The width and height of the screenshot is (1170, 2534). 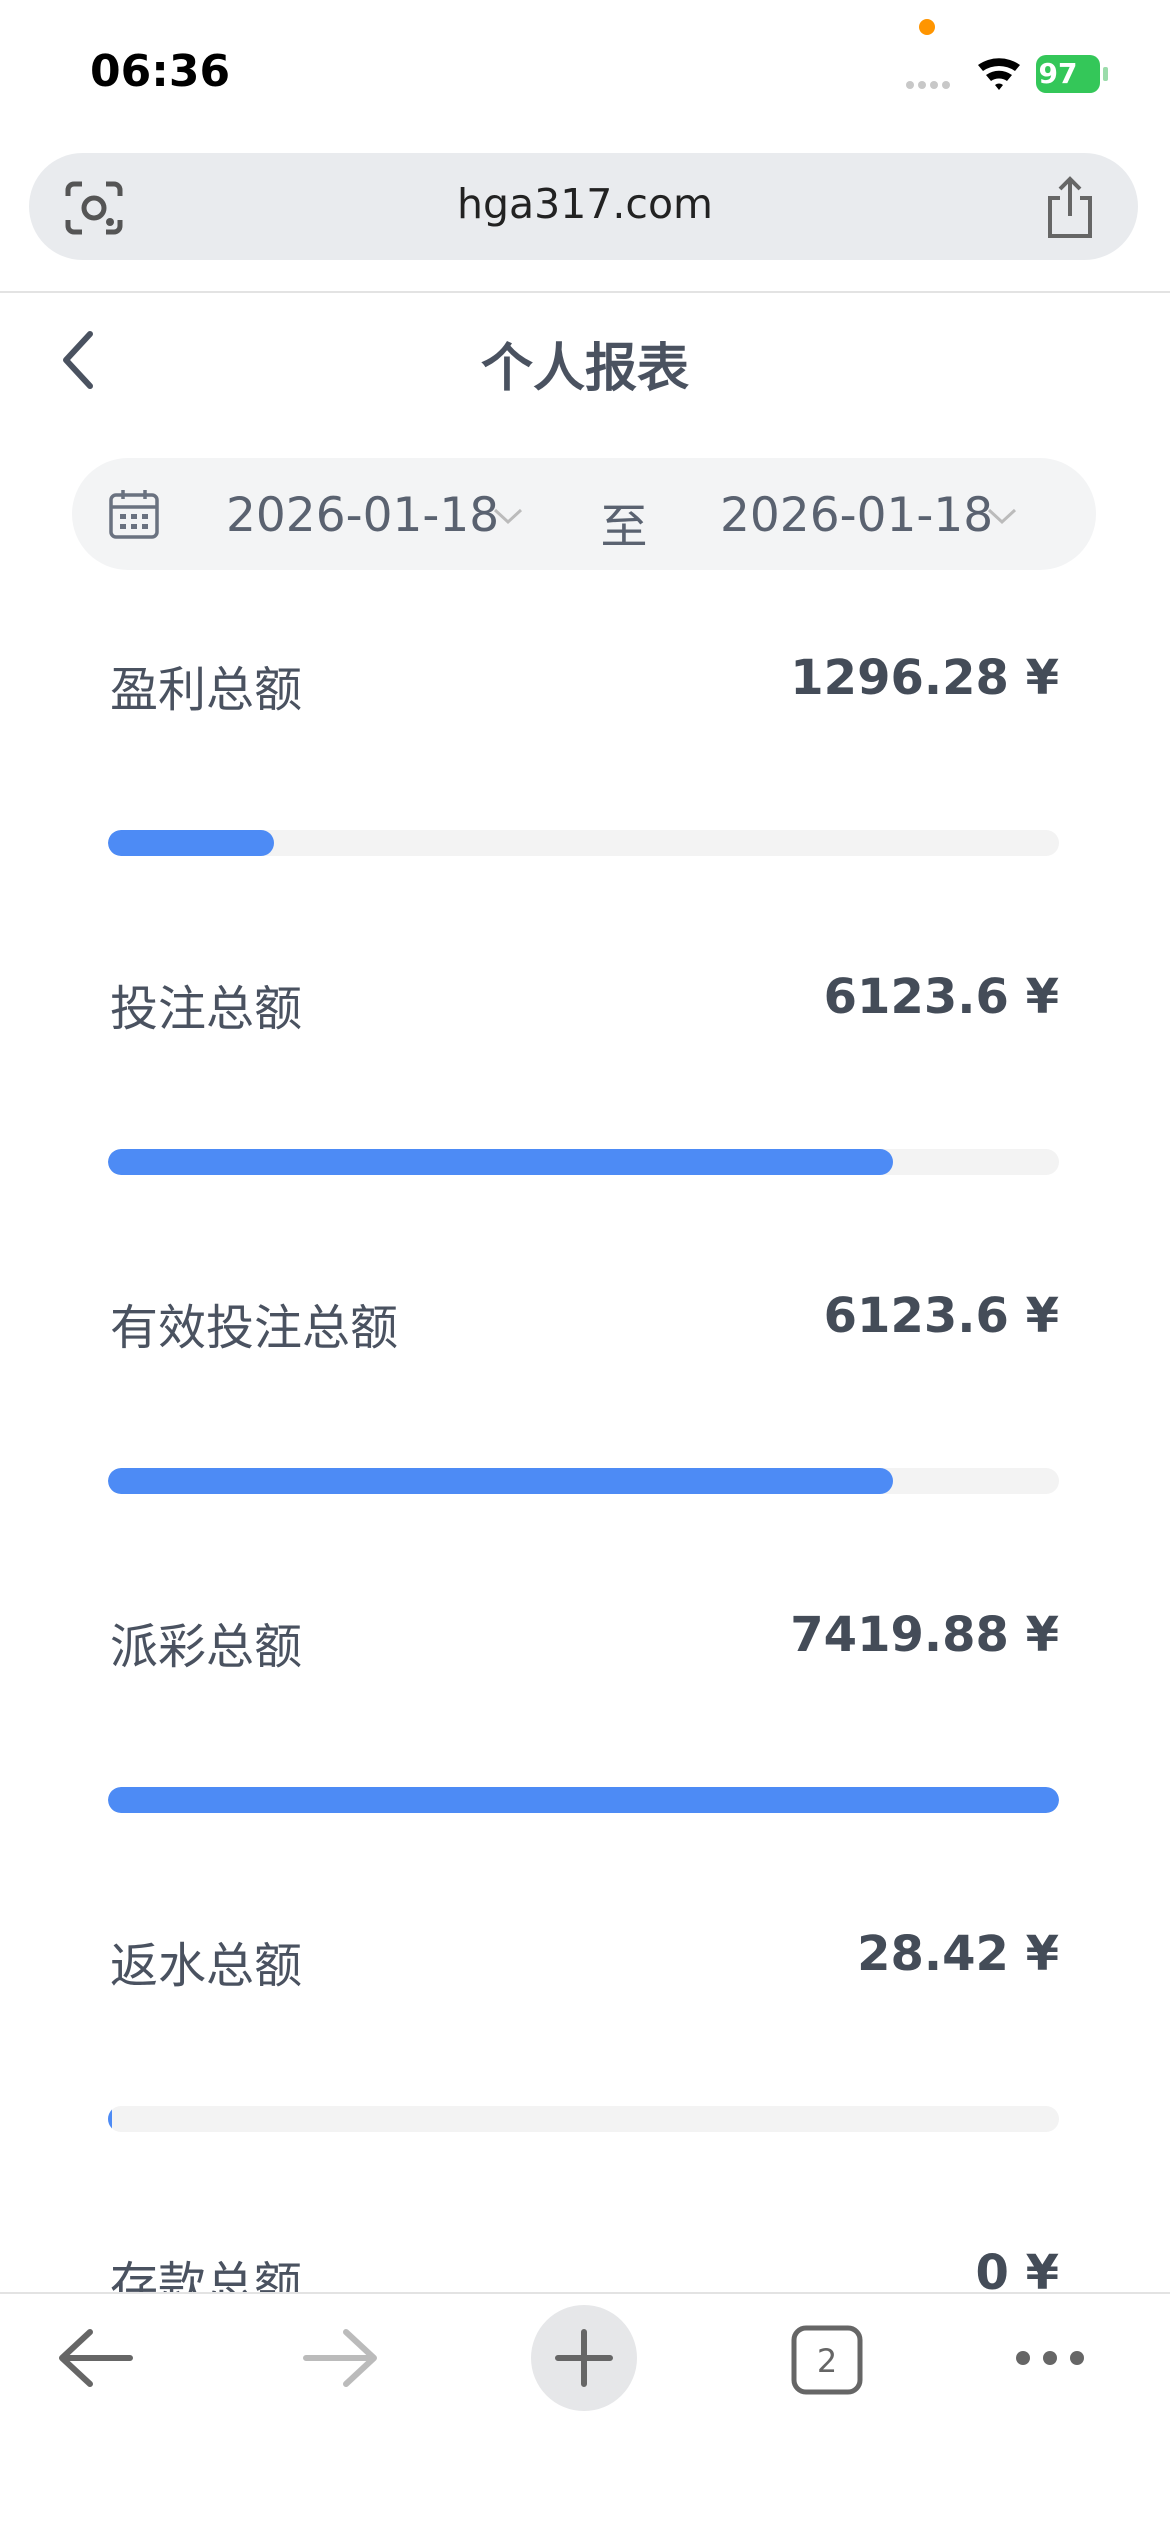 I want to click on row-label: 有效投注总额, so click(x=254, y=1328).